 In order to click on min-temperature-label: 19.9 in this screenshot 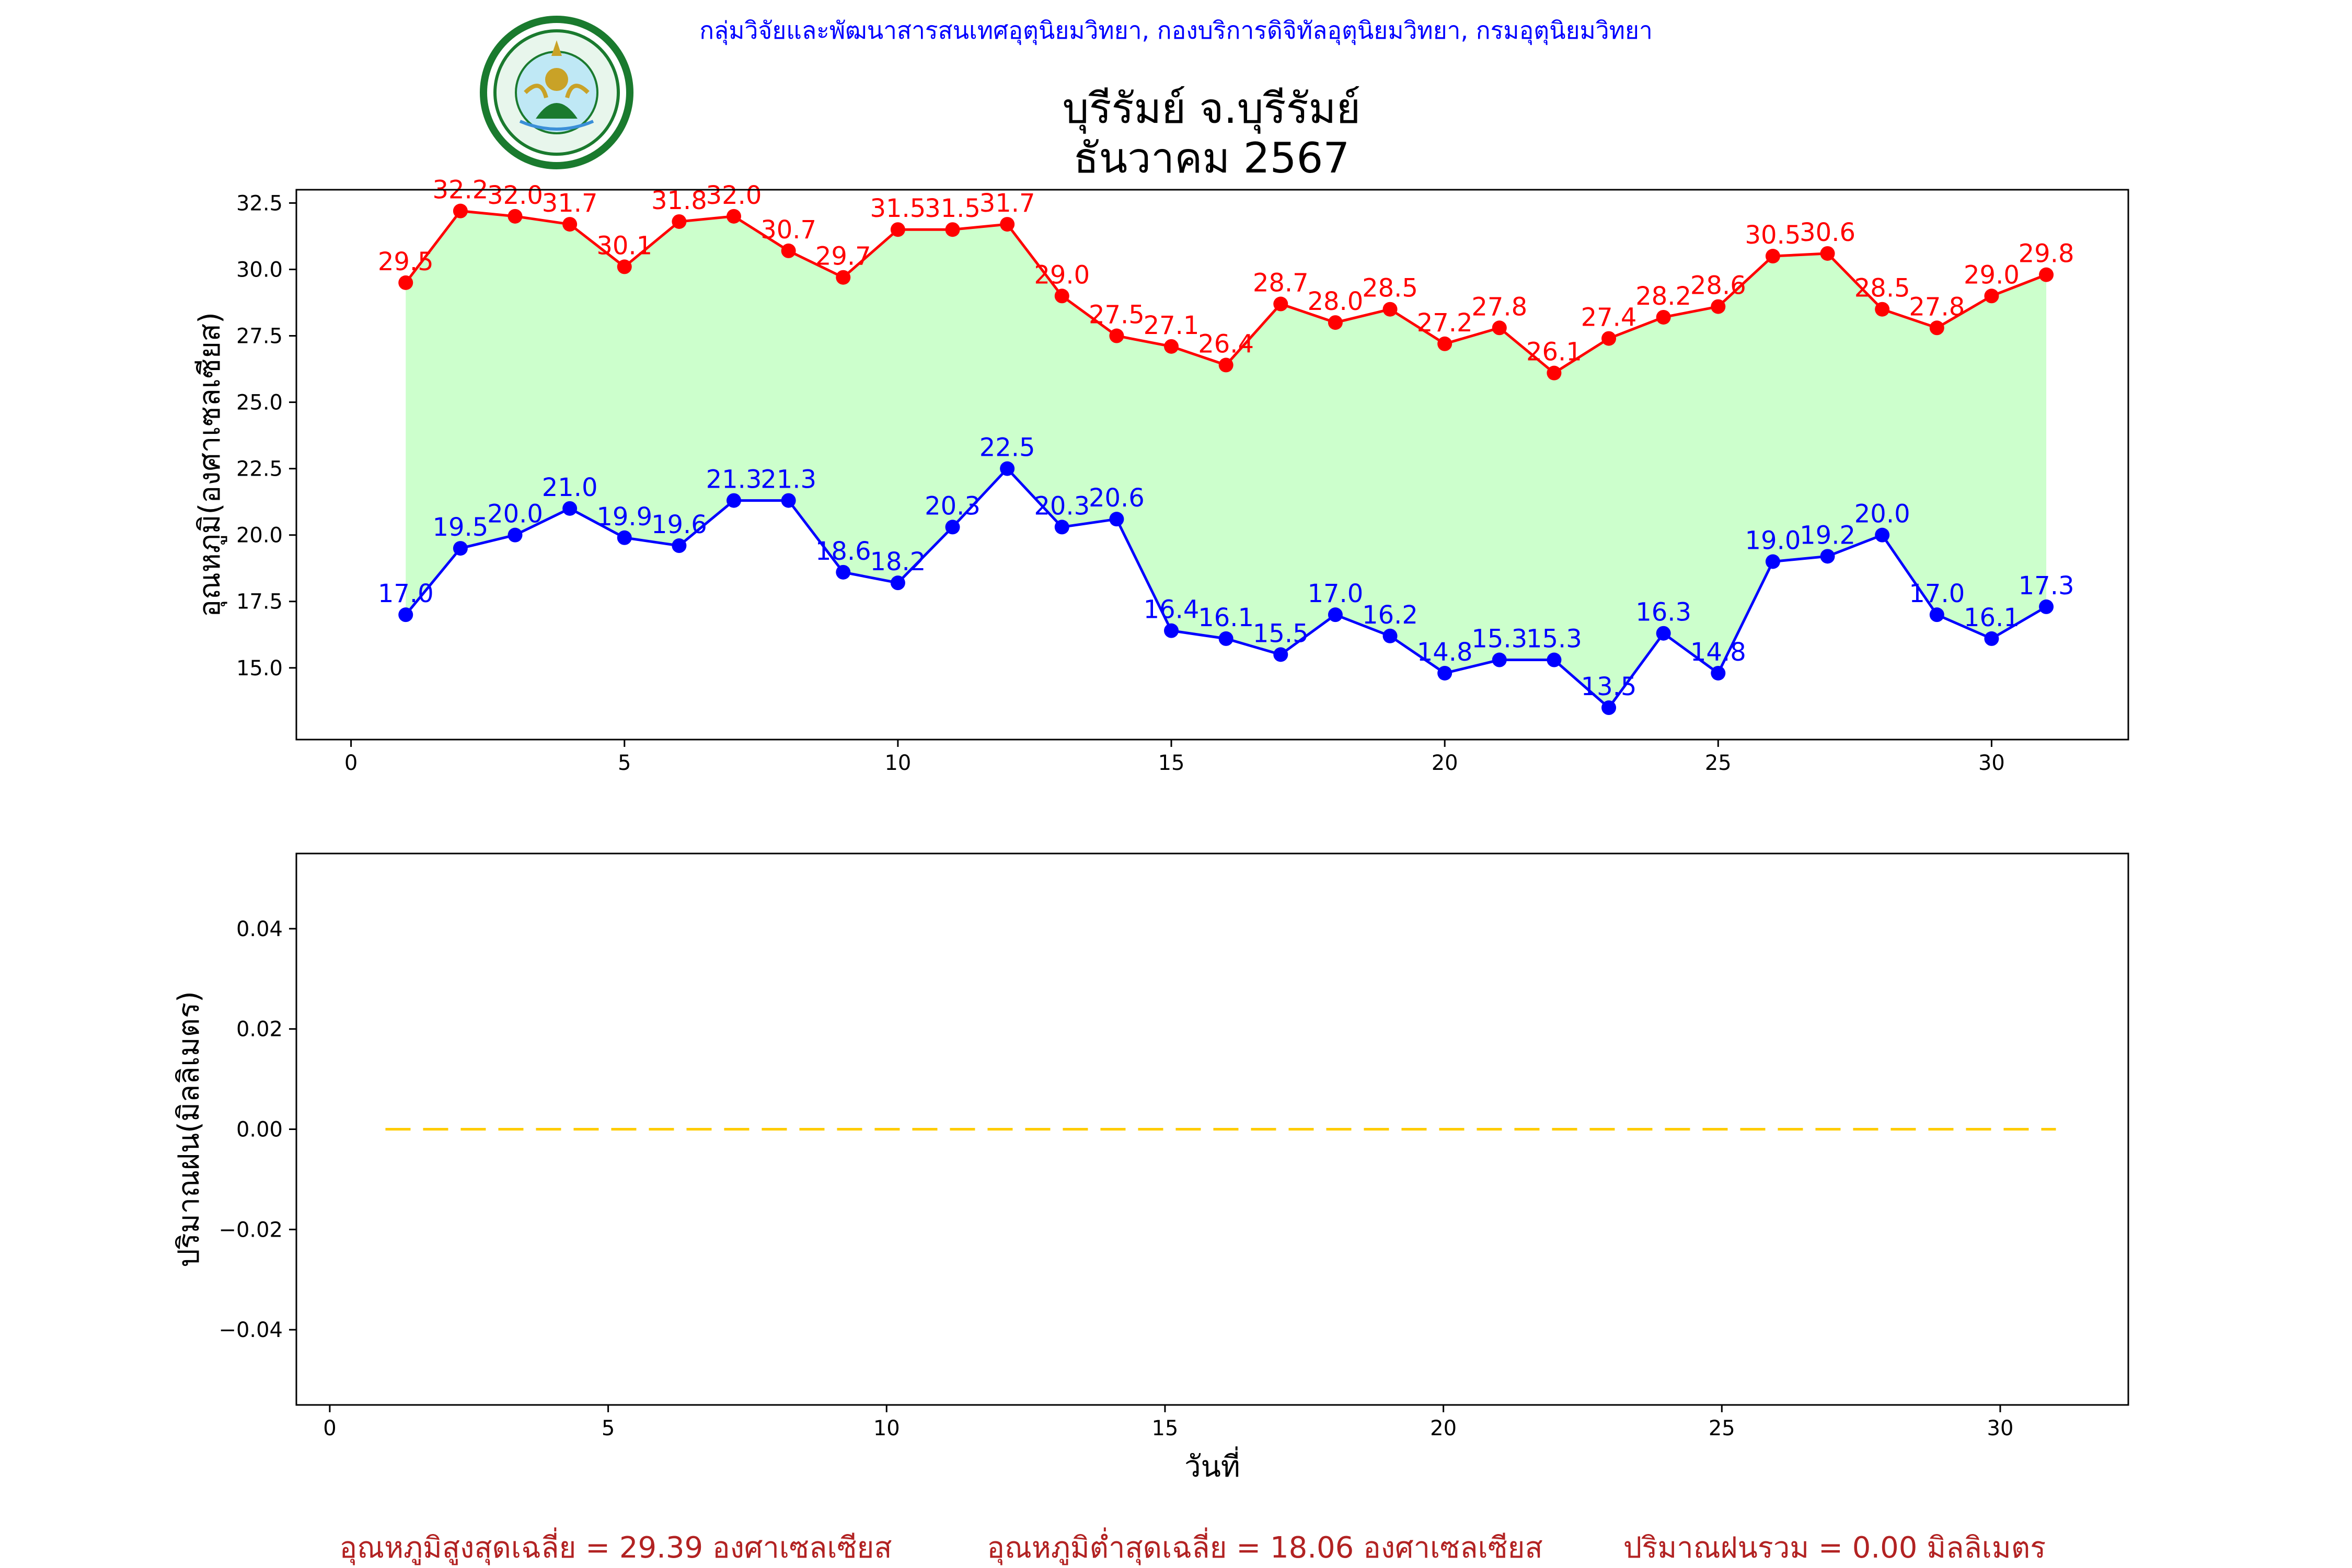, I will do `click(624, 517)`.